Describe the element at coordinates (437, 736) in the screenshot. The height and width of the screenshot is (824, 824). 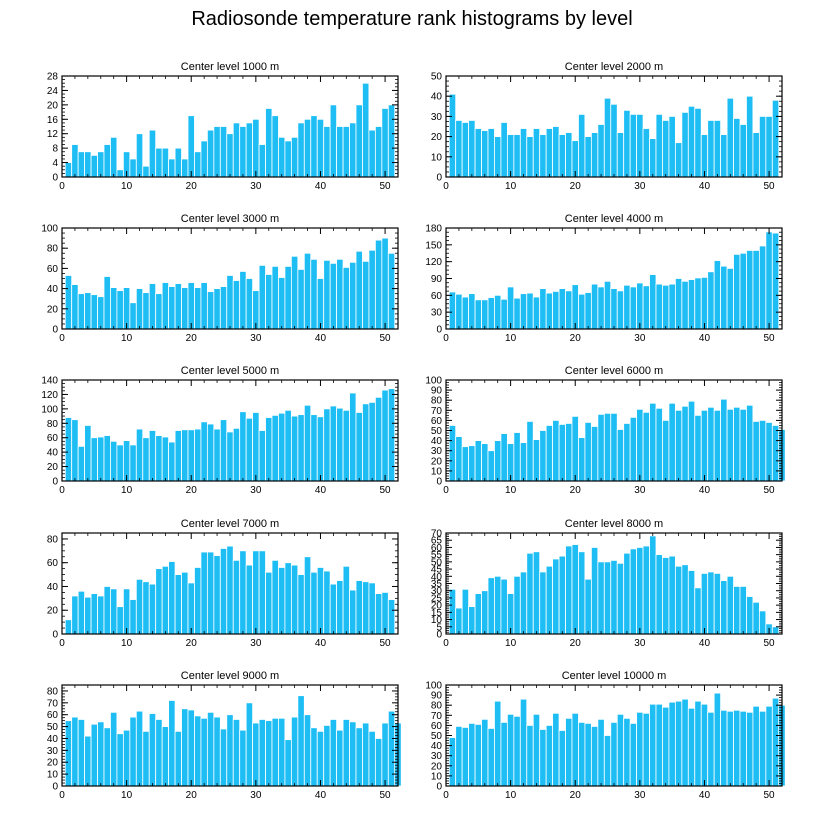
I see `y-tick-label: 50` at that location.